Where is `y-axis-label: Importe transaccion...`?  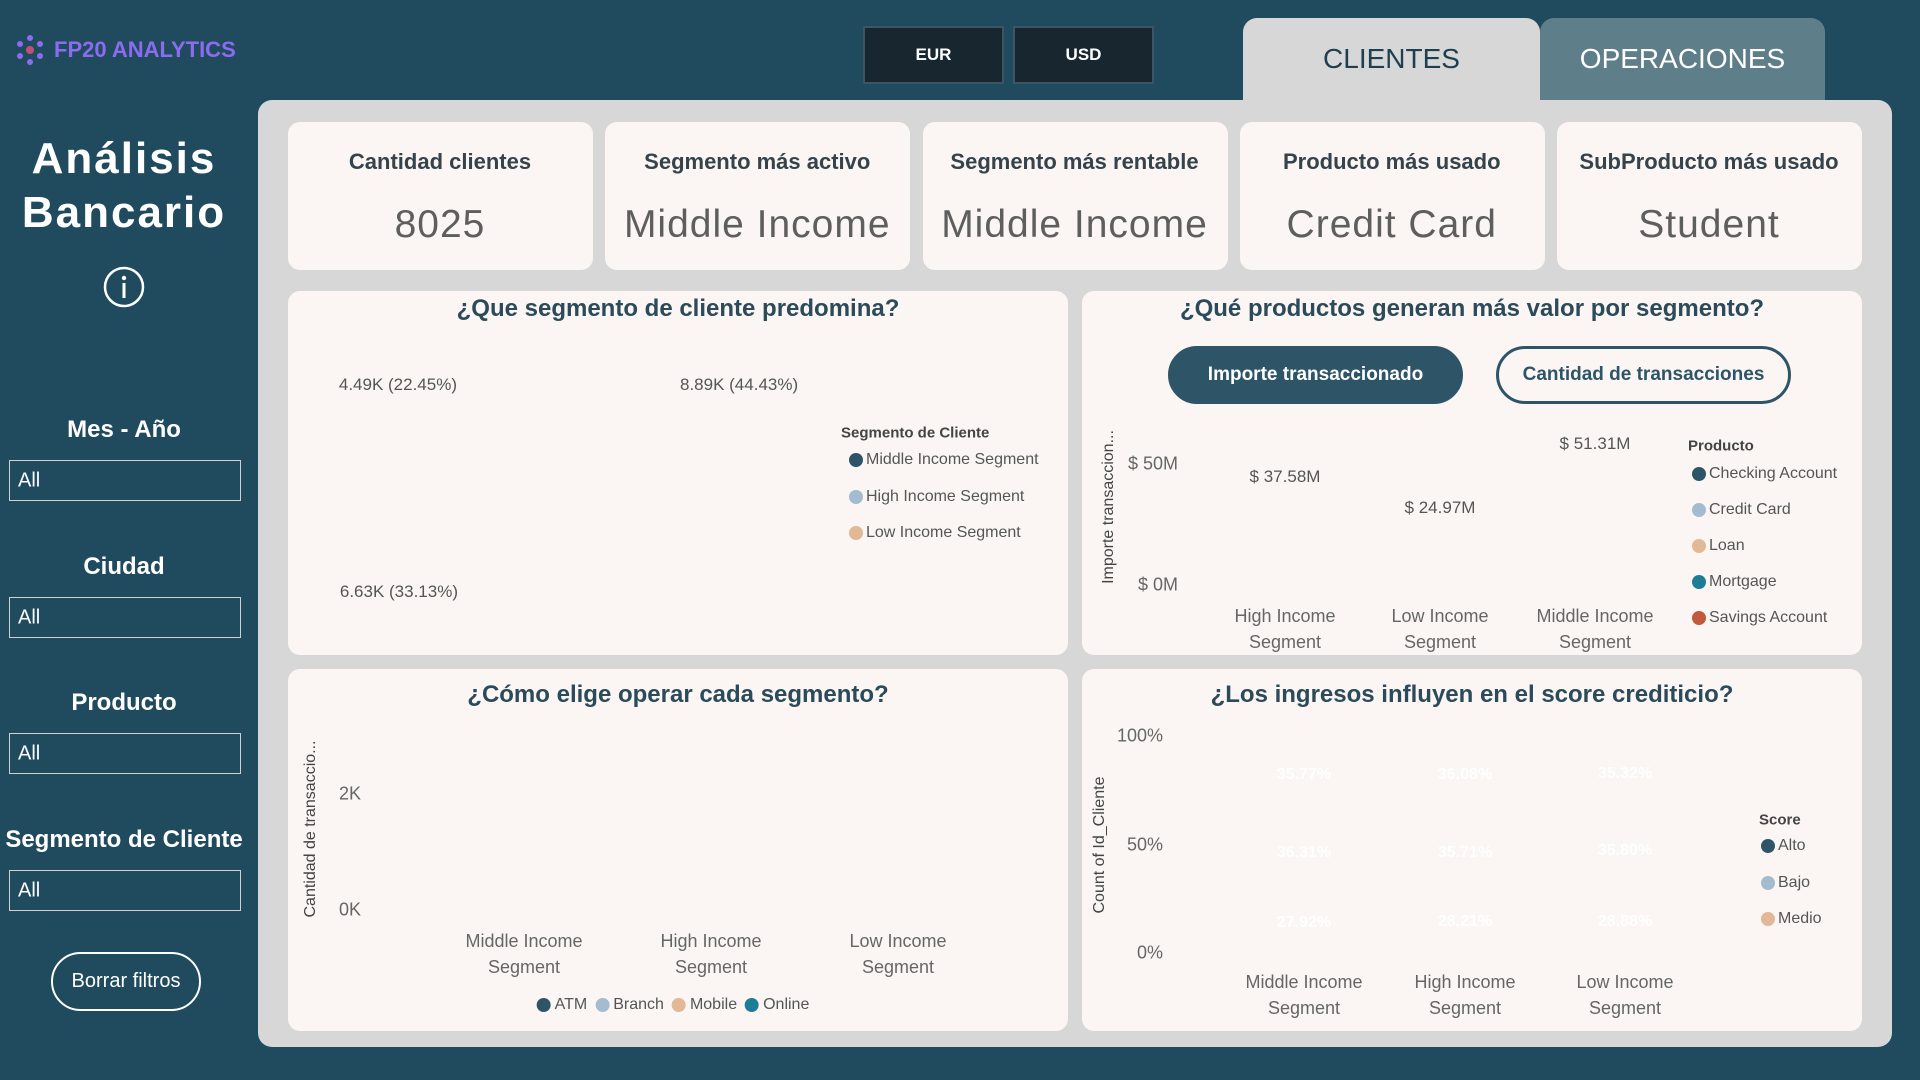 y-axis-label: Importe transaccion... is located at coordinates (1108, 506).